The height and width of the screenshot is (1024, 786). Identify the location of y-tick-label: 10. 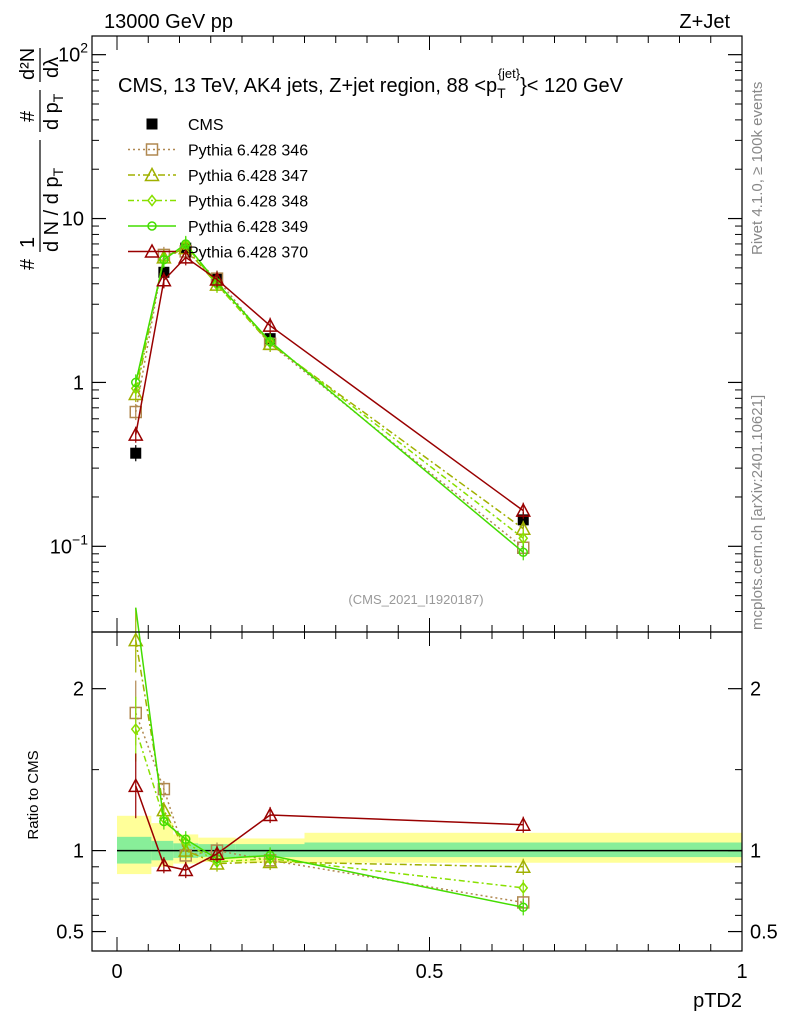
(73, 220).